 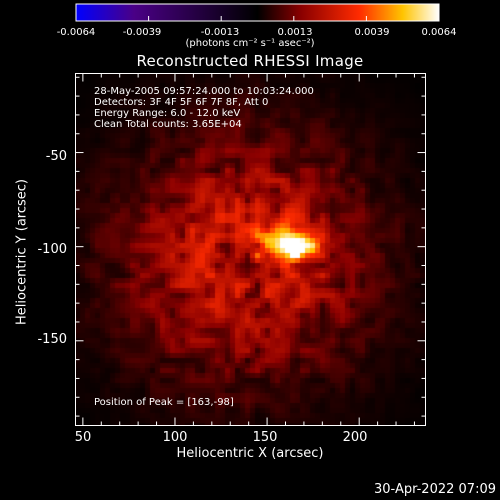 I want to click on colorbar-tick-label: 0.0064, so click(x=439, y=32).